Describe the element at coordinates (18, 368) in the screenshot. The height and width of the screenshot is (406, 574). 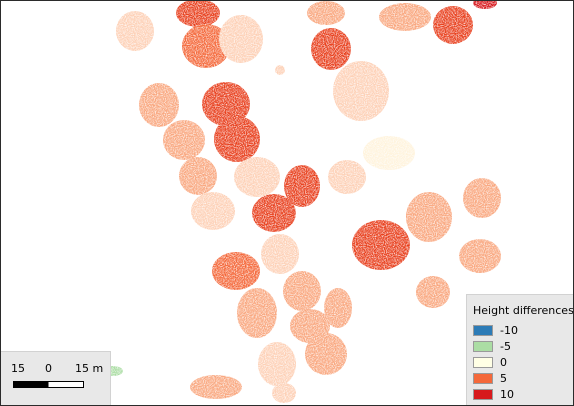
I see `scale-label-left: 15` at that location.